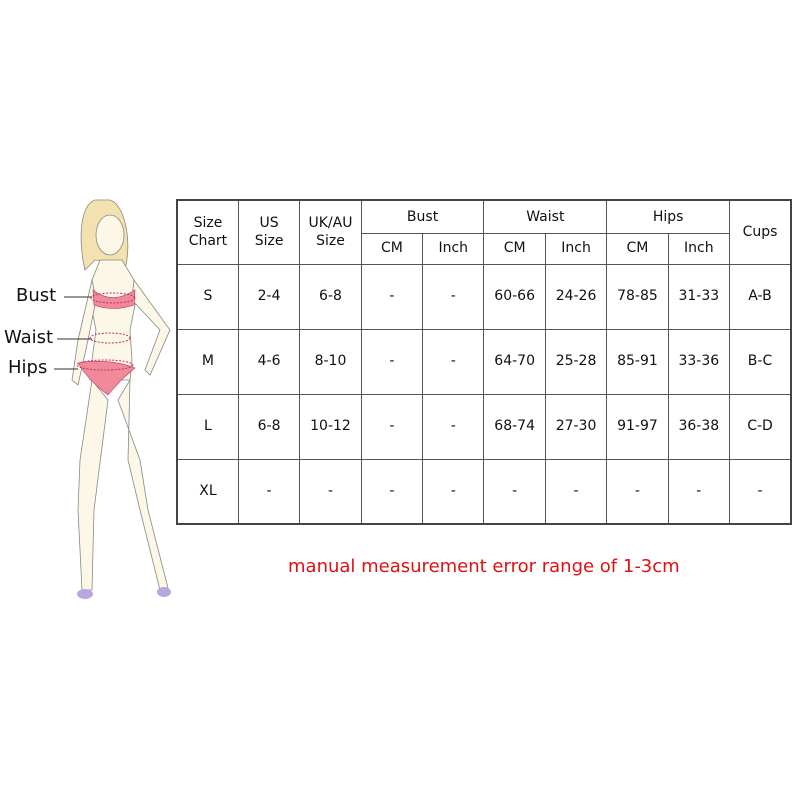 This screenshot has height=800, width=800. What do you see at coordinates (637, 361) in the screenshot?
I see `table-cell: 85-91` at bounding box center [637, 361].